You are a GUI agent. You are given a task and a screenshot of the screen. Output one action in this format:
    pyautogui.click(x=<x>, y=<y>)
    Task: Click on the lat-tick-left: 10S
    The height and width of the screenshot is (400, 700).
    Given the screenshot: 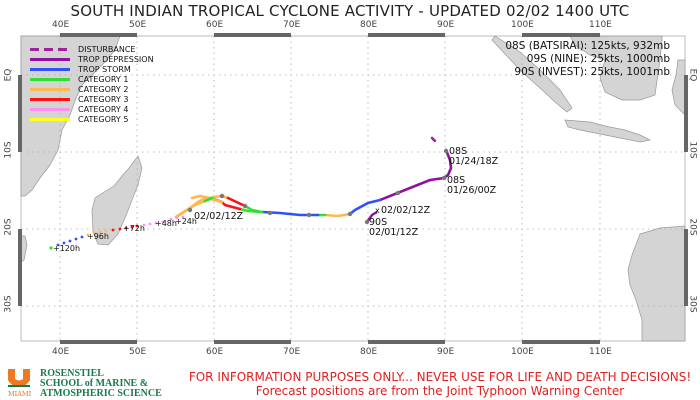 What is the action you would take?
    pyautogui.click(x=8, y=150)
    